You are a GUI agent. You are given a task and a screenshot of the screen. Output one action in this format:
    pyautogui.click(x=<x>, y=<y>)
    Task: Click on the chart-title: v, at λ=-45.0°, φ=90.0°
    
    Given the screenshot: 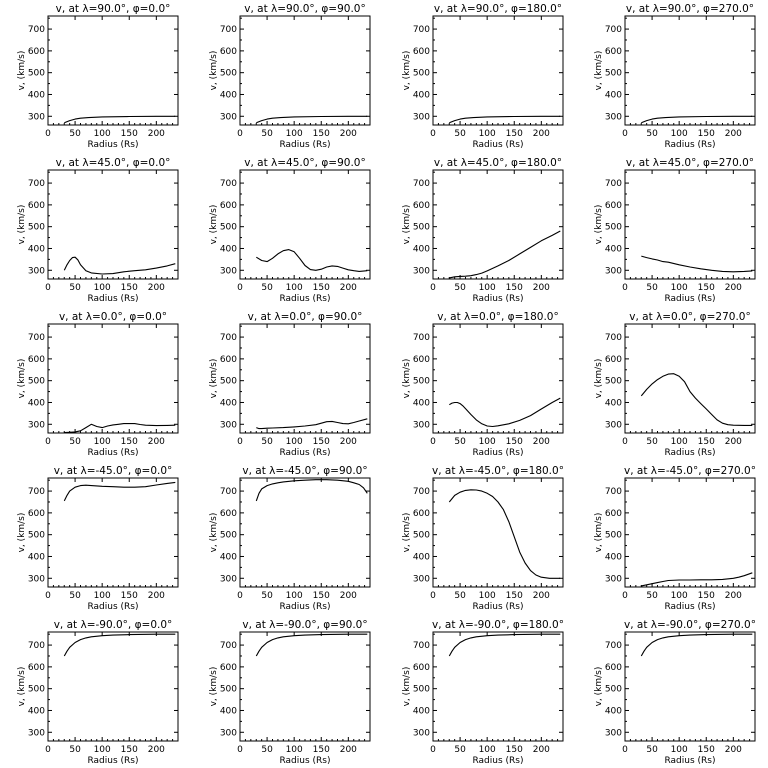 What is the action you would take?
    pyautogui.click(x=304, y=471)
    